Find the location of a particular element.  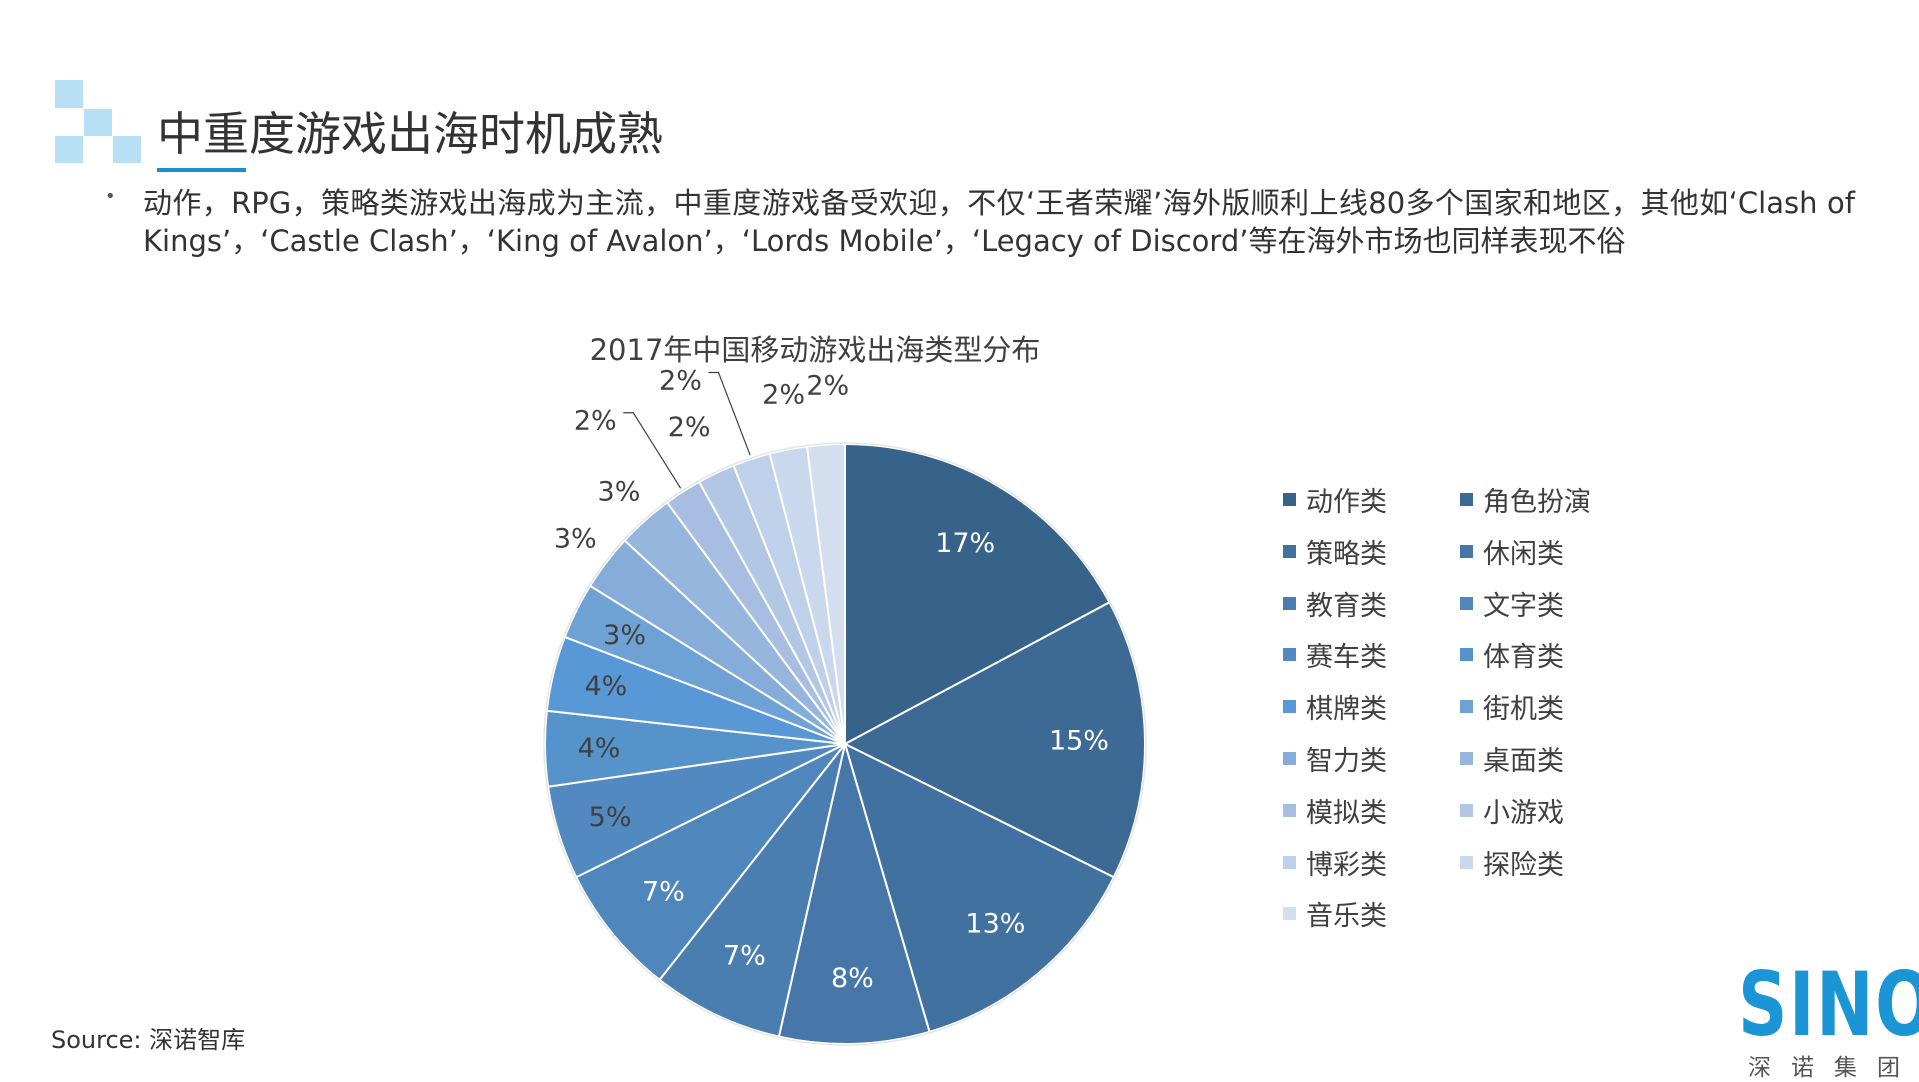

legend-label: 探险类 is located at coordinates (1523, 865).